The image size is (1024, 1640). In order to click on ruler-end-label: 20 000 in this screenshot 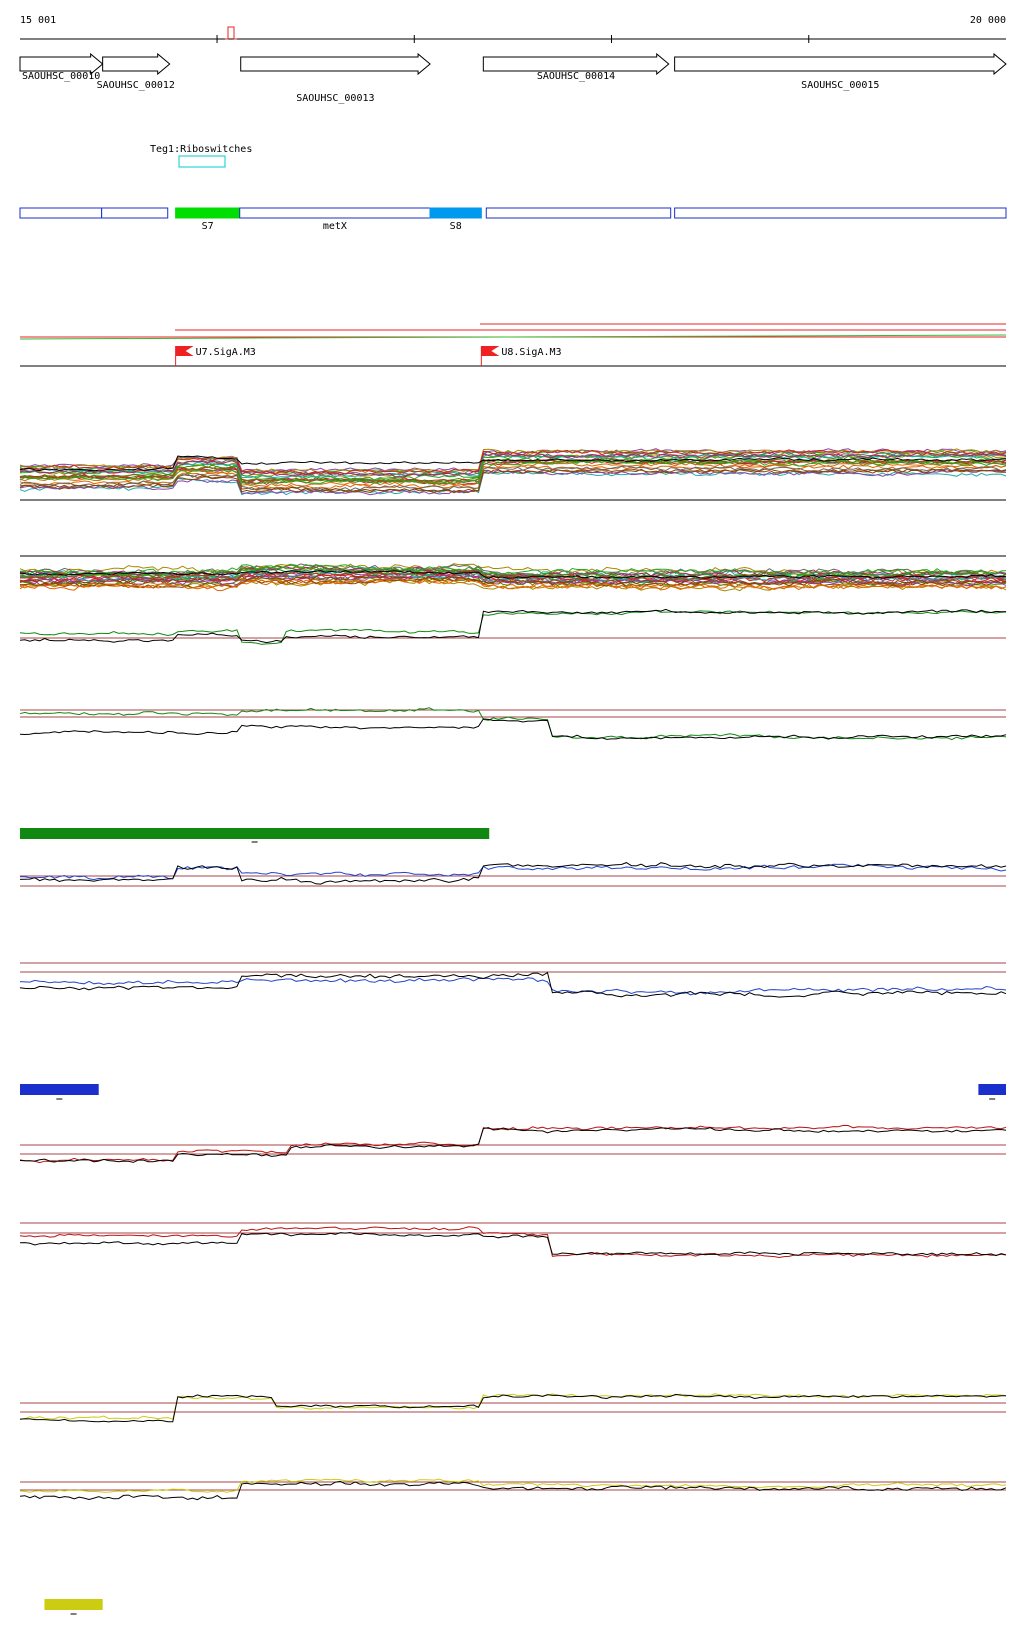, I will do `click(988, 20)`.